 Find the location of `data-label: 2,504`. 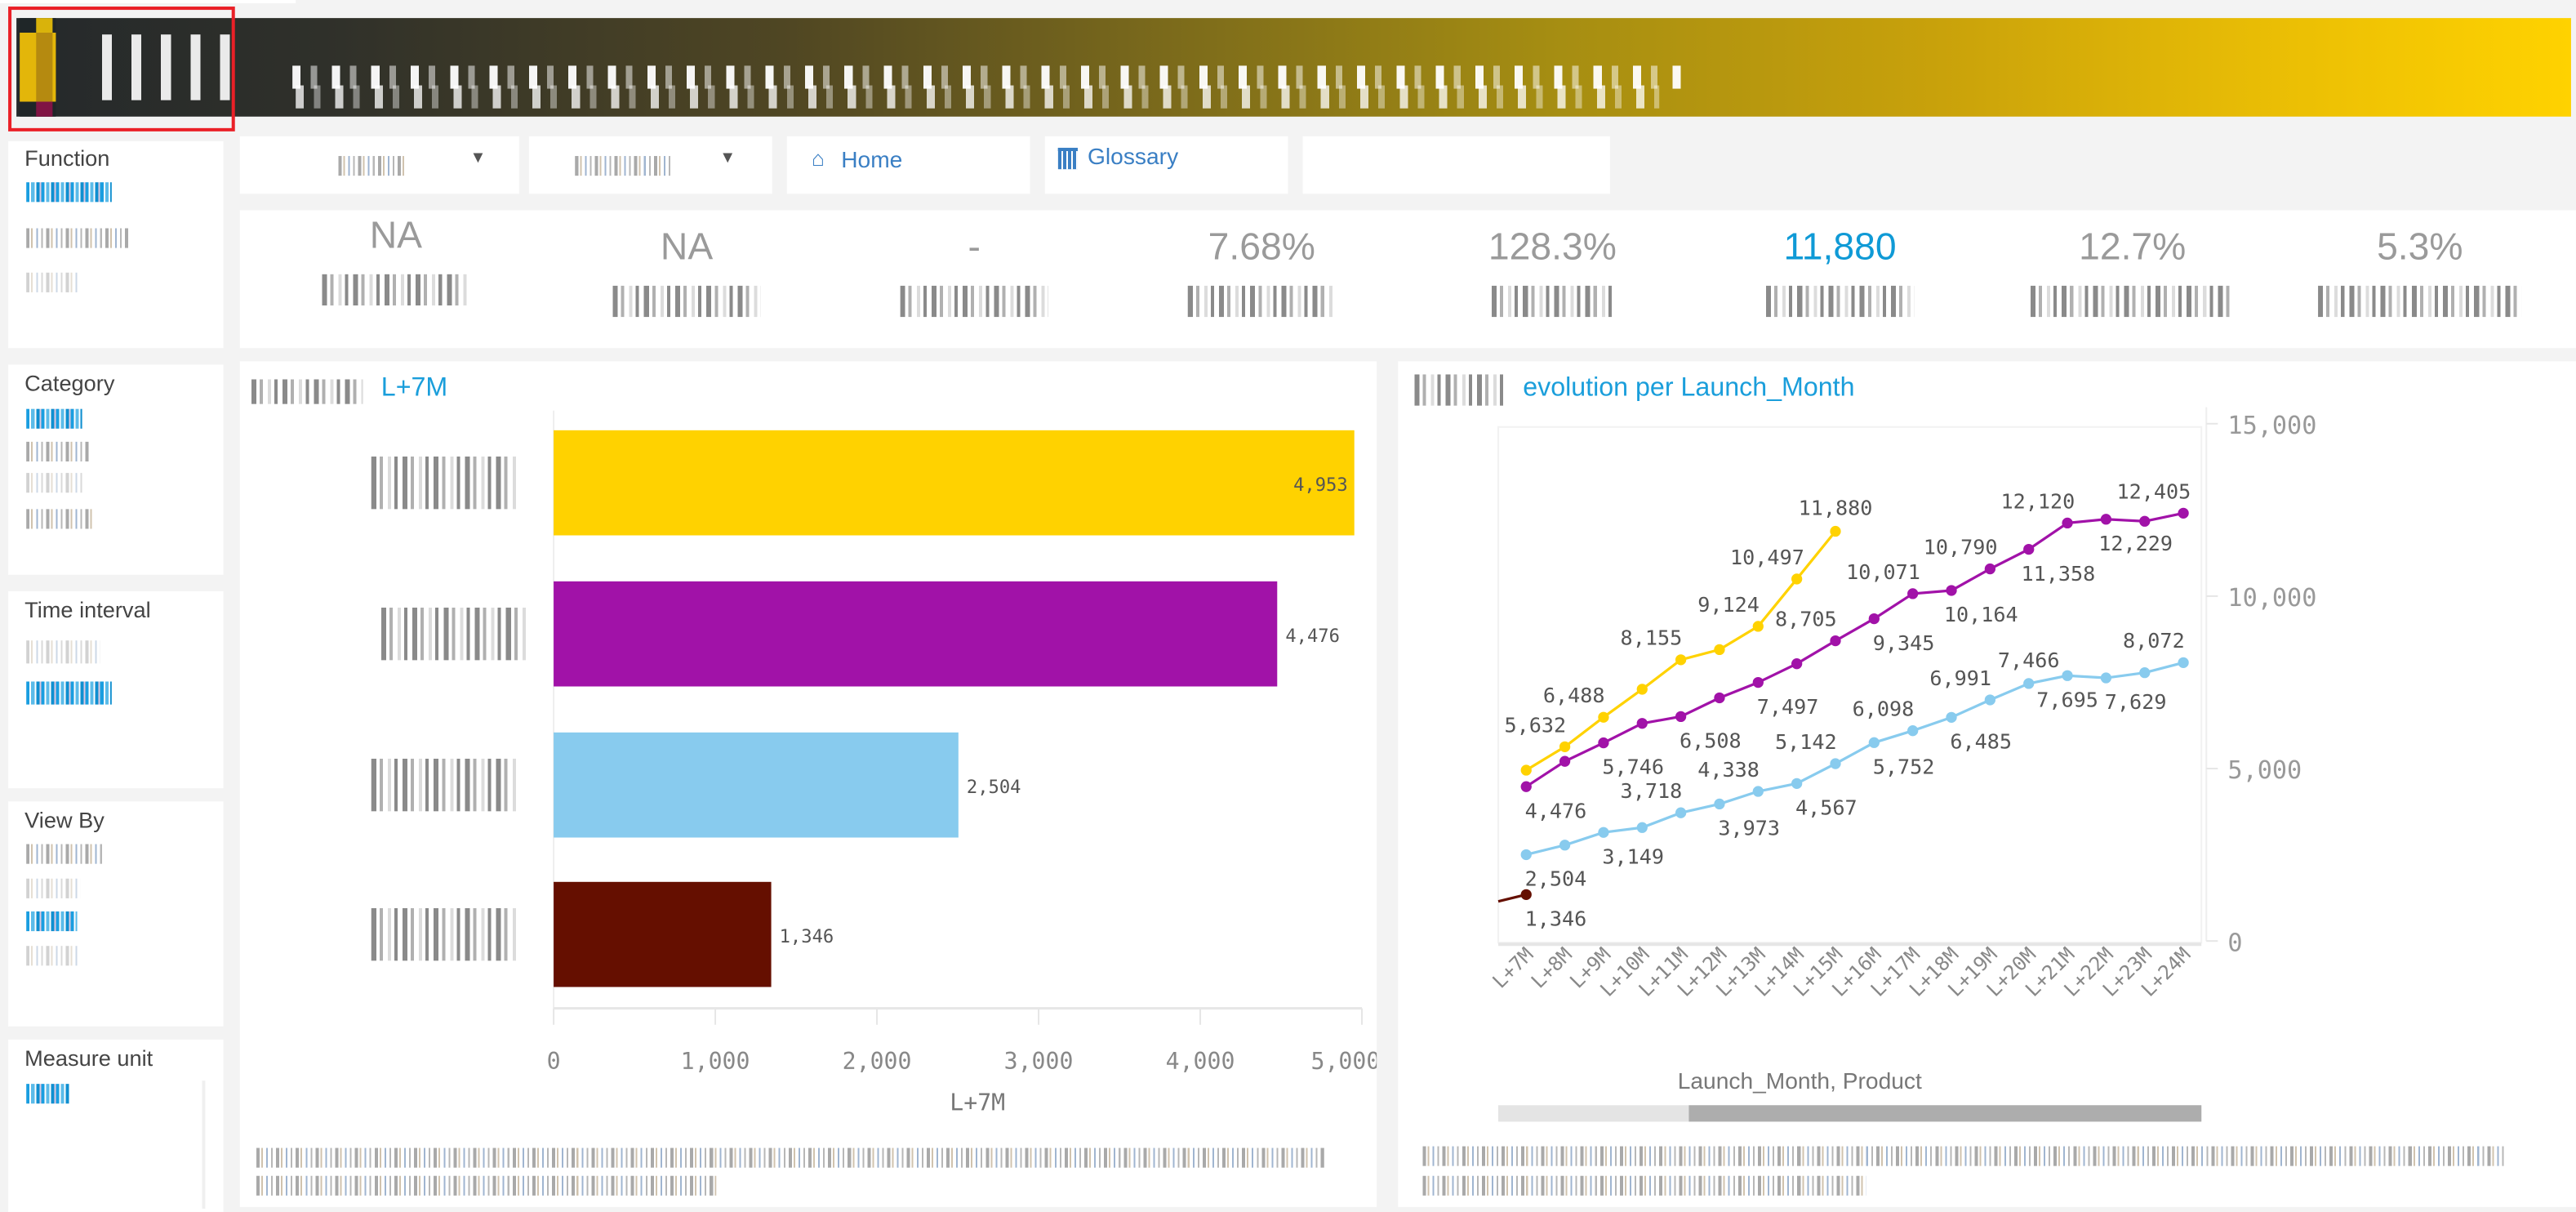

data-label: 2,504 is located at coordinates (1556, 879).